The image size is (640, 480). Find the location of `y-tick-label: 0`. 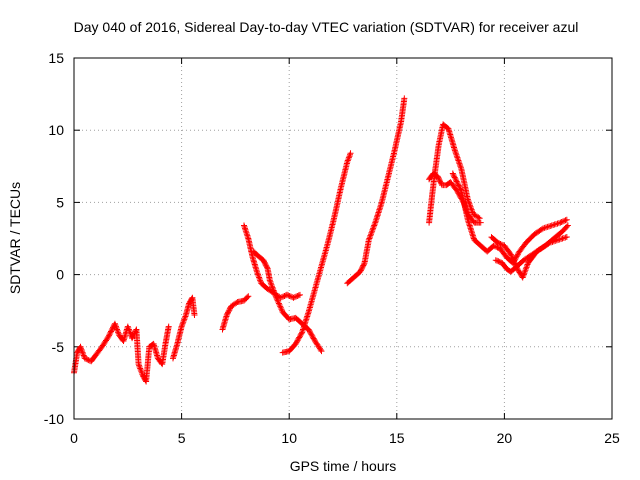

y-tick-label: 0 is located at coordinates (60, 275).